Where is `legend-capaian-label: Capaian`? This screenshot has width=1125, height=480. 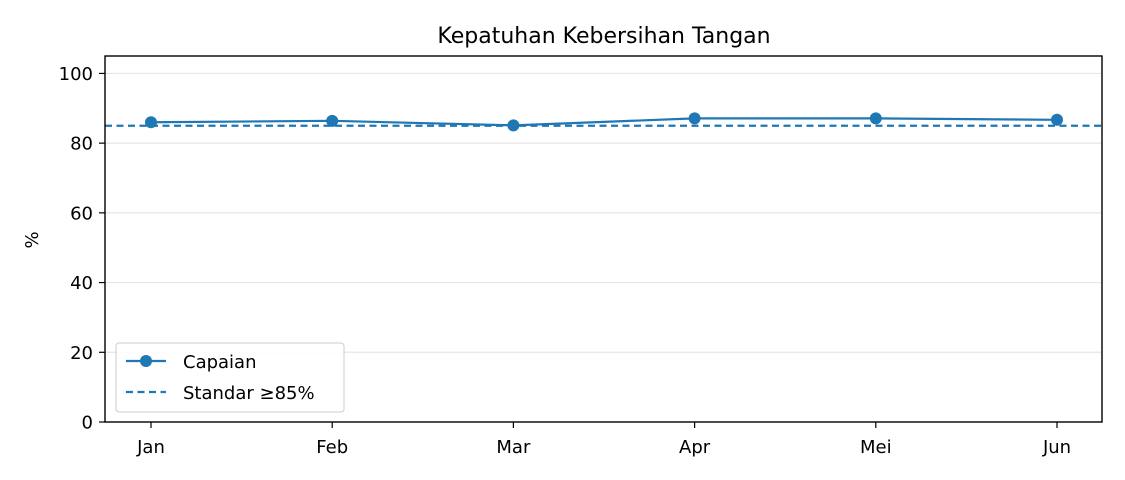
legend-capaian-label: Capaian is located at coordinates (220, 362).